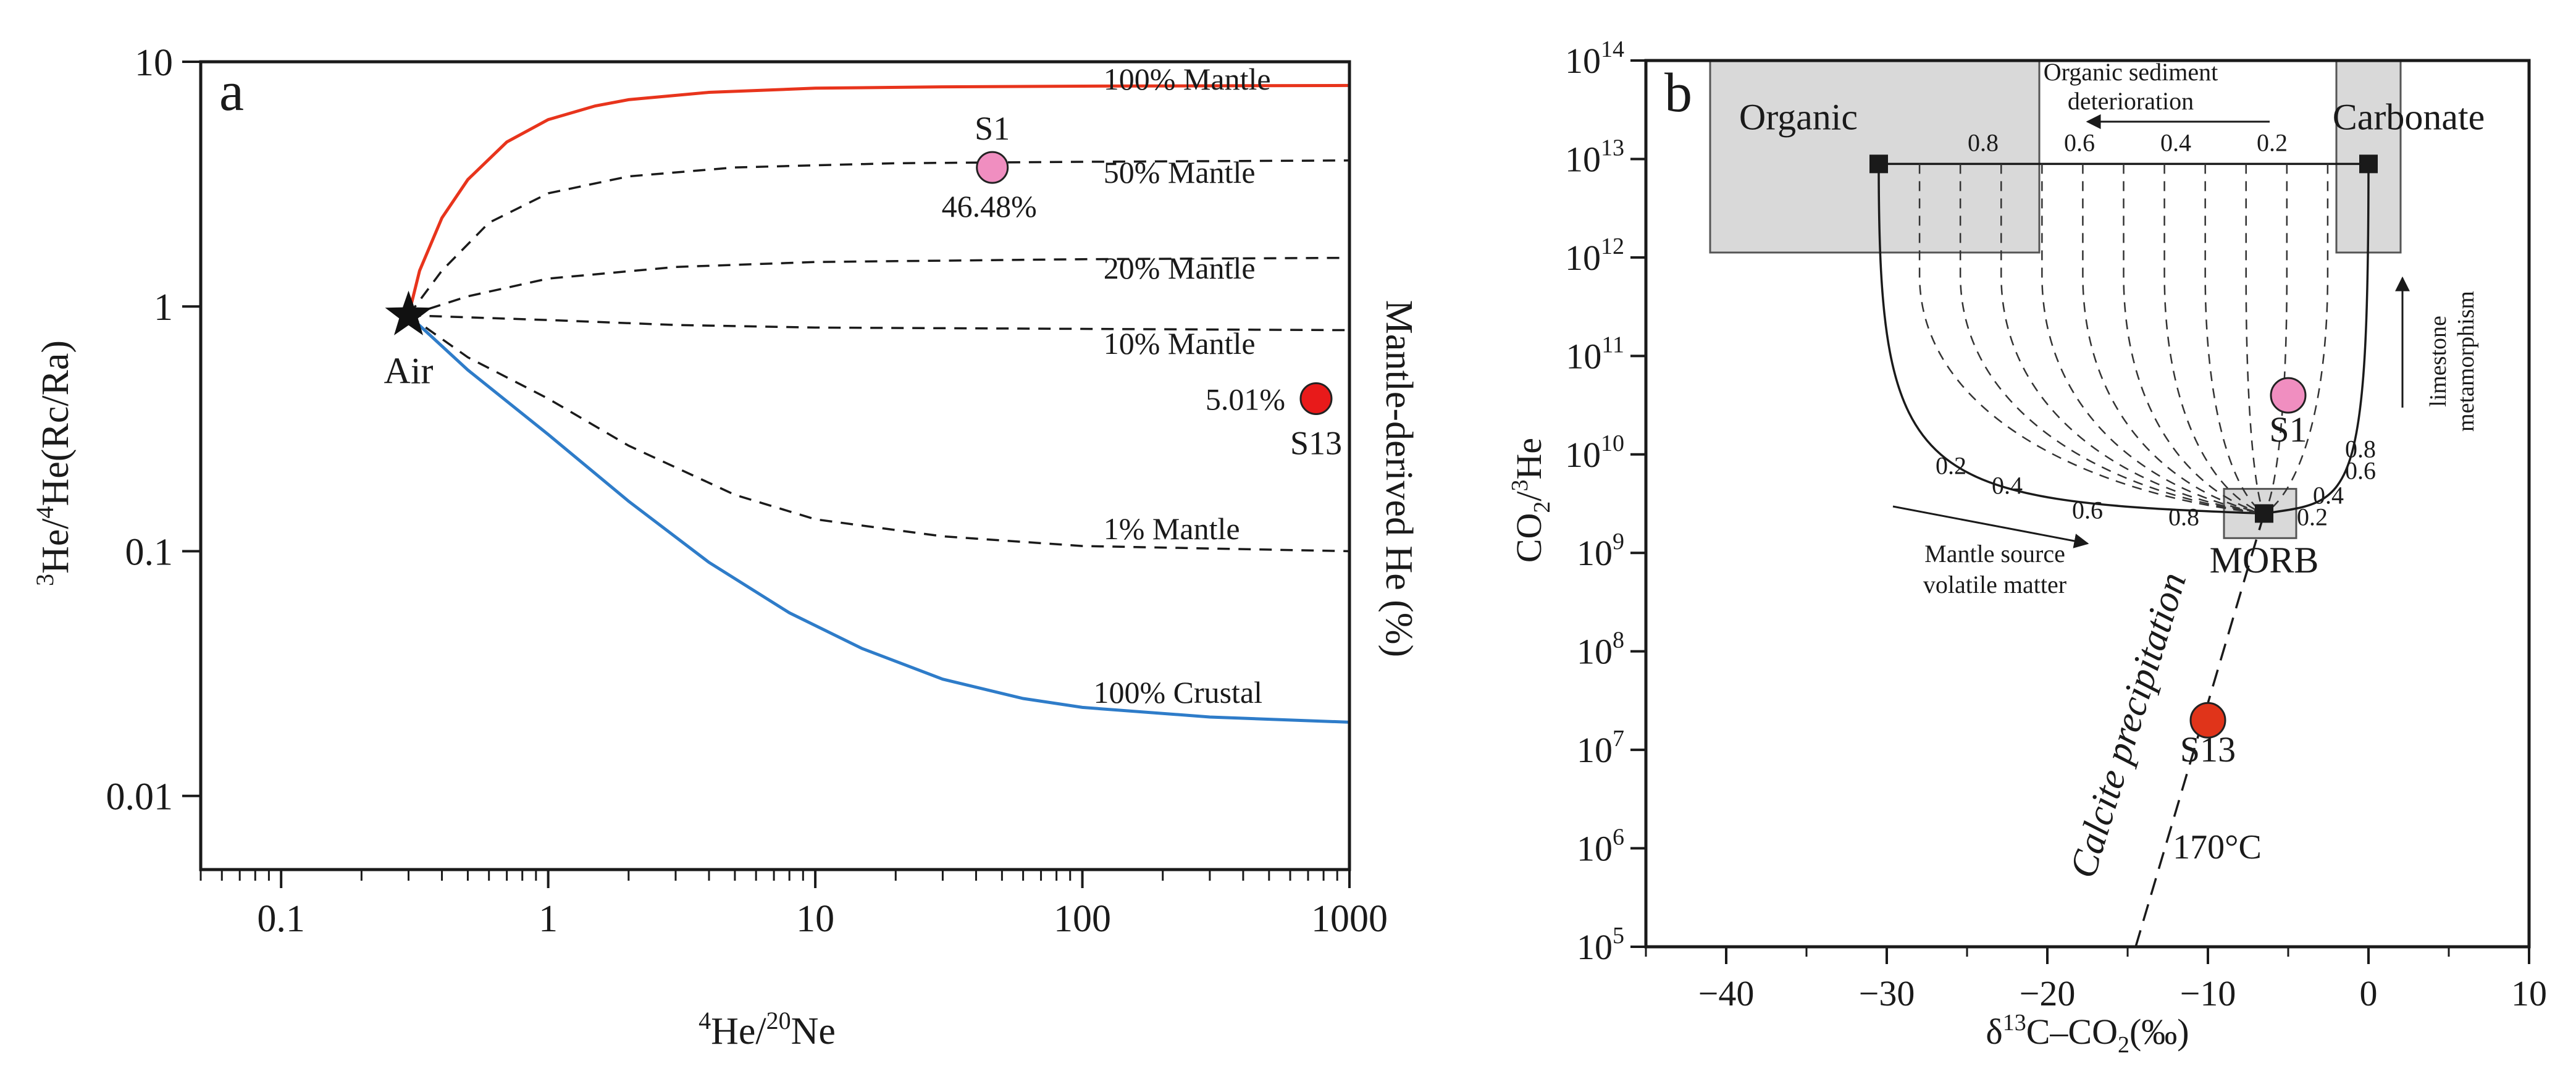 The image size is (2576, 1074). What do you see at coordinates (1177, 693) in the screenshot?
I see `curve-label-100-crustal: 100% Crustal` at bounding box center [1177, 693].